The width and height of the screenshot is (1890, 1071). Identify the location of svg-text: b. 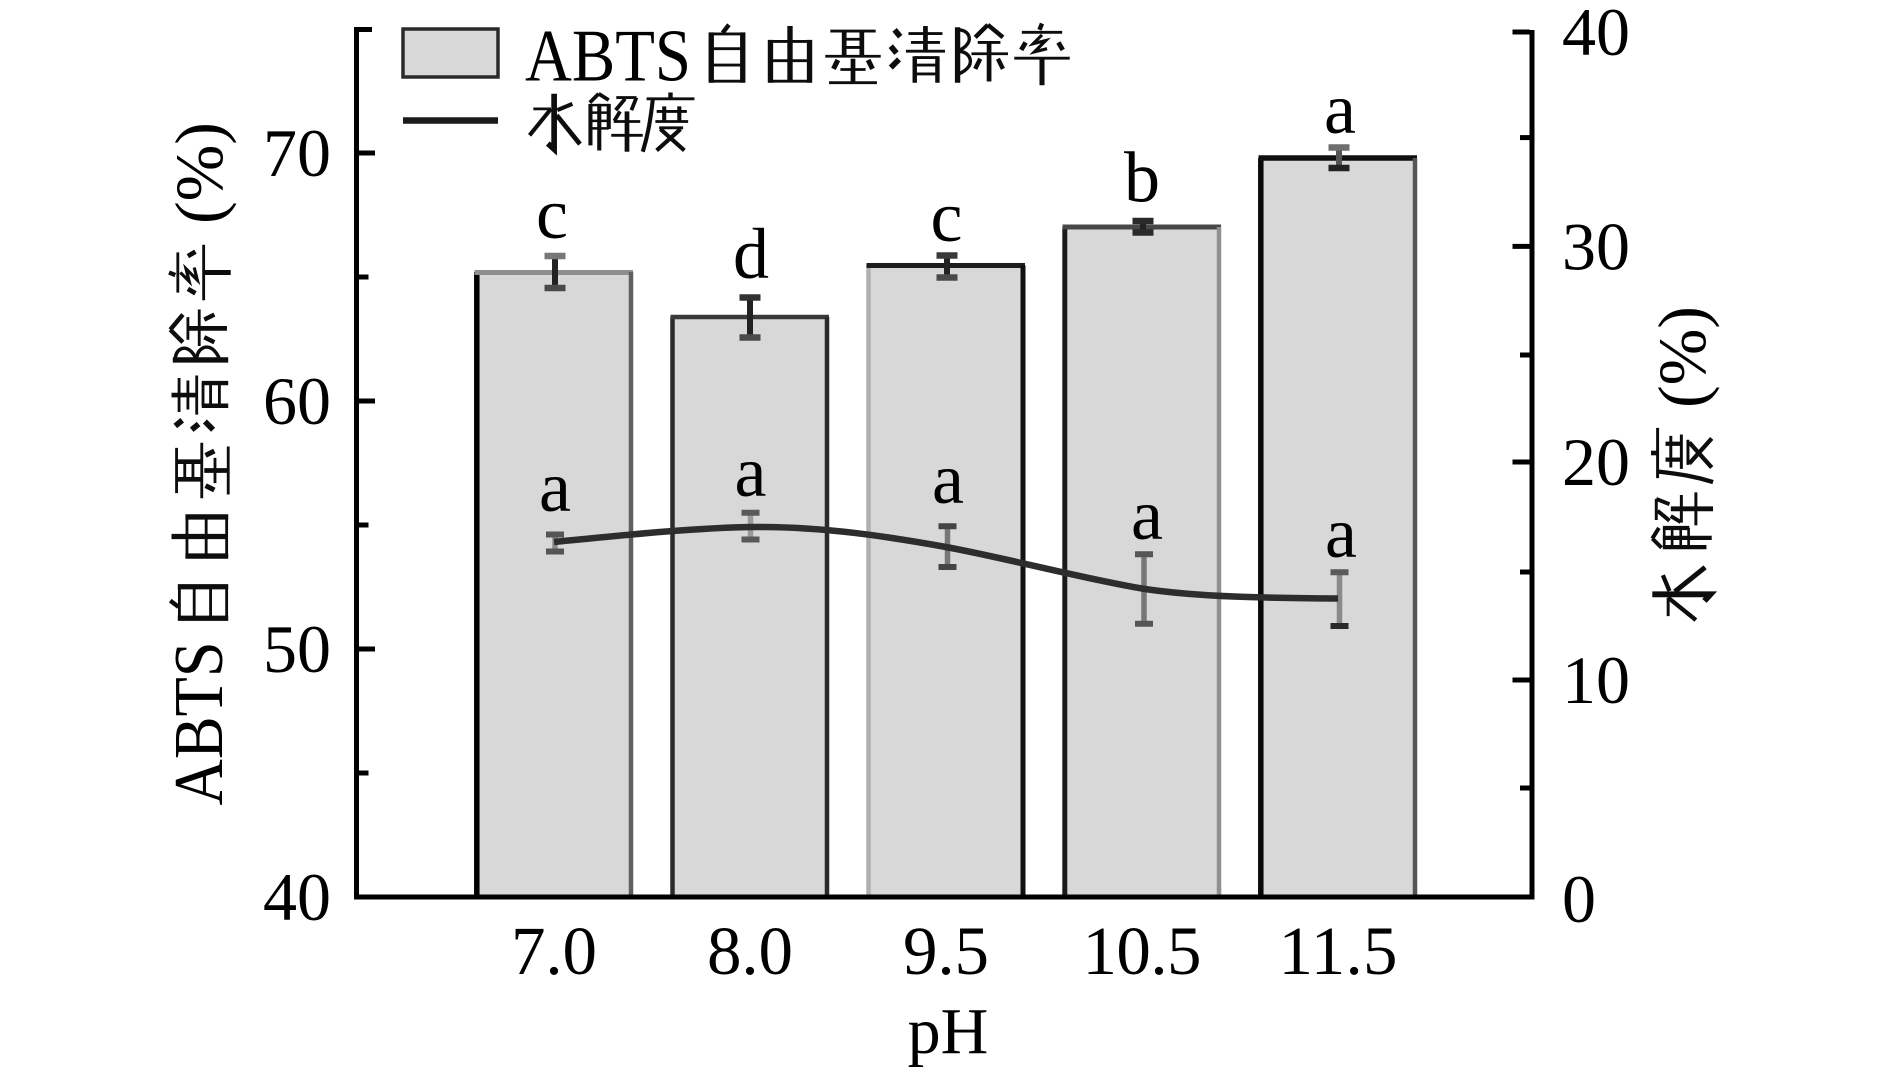
(1142, 178).